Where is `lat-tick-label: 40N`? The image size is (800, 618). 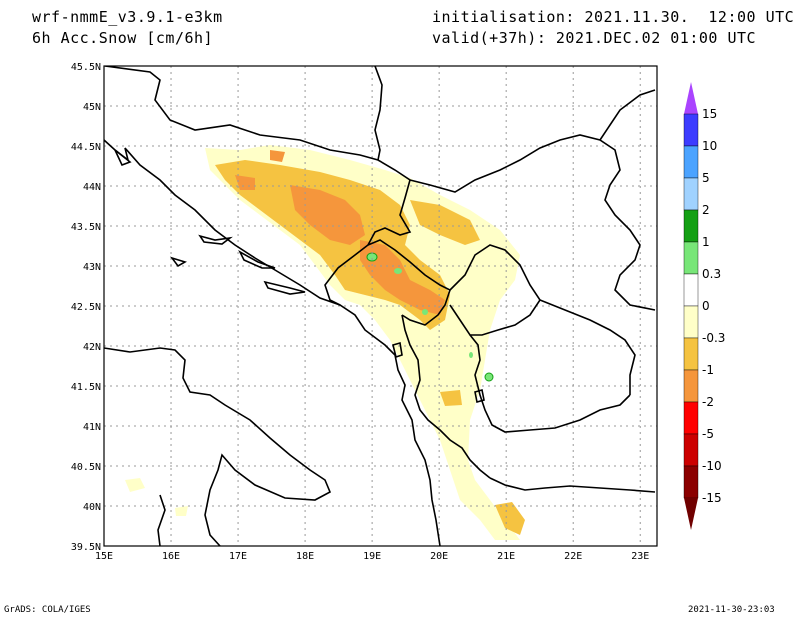 lat-tick-label: 40N is located at coordinates (92, 507).